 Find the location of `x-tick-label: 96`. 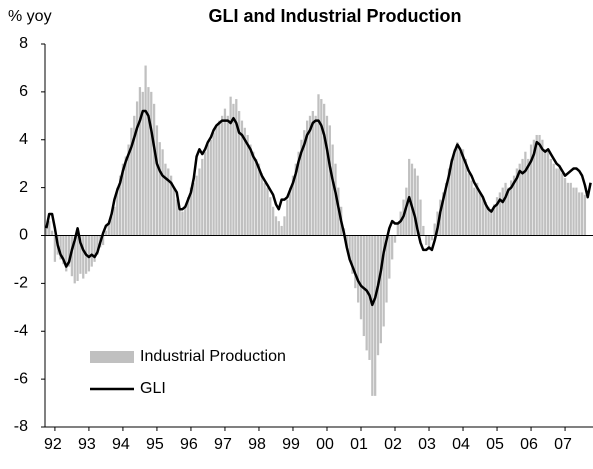

x-tick-label: 96 is located at coordinates (189, 444).